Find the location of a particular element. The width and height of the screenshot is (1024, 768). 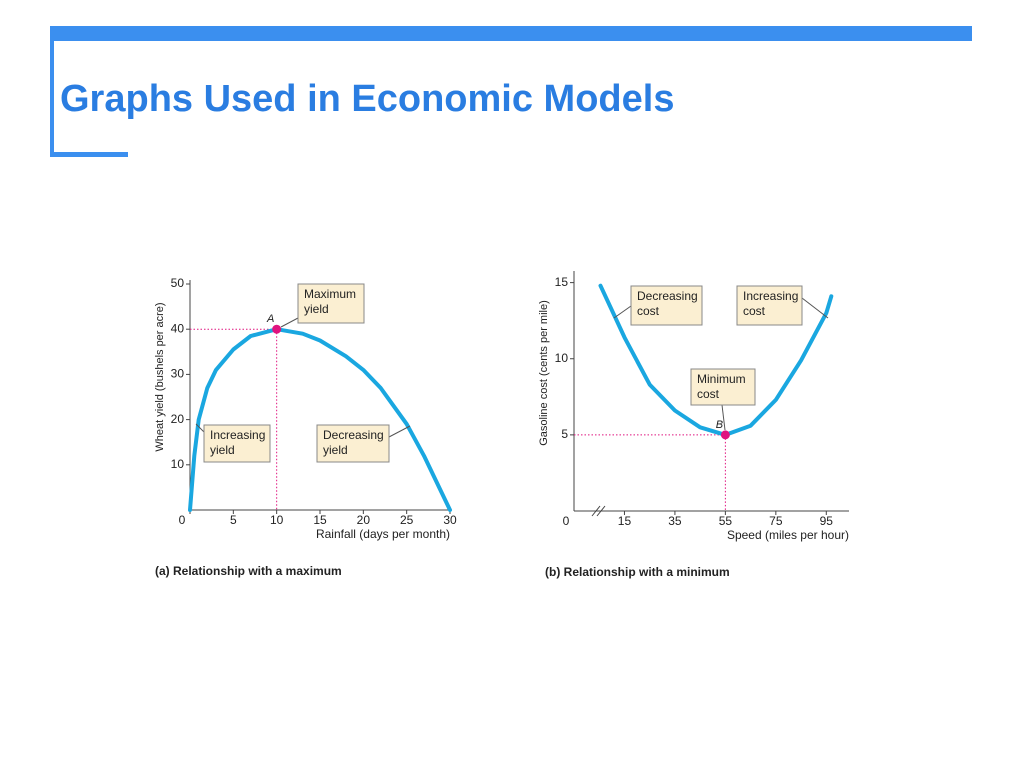

x-tick-label: 0 is located at coordinates (182, 520).